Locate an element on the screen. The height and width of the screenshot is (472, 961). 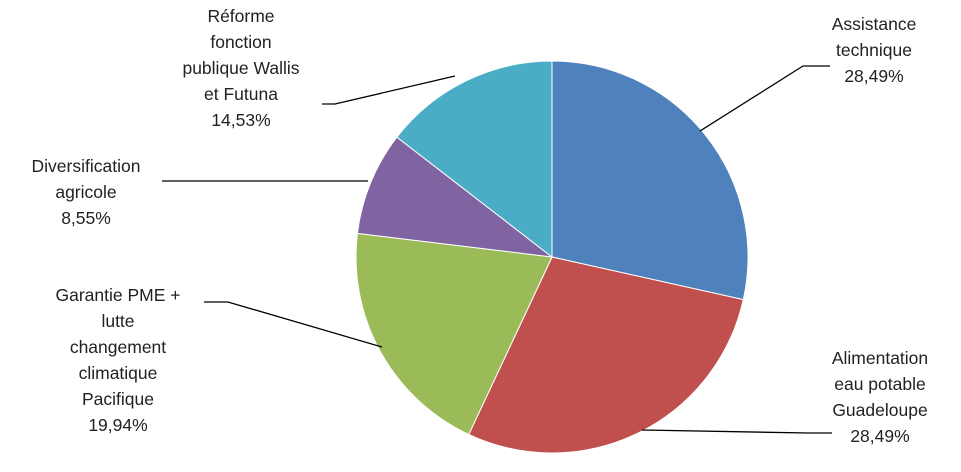
slice-label-1: Assistance technique 28,49% is located at coordinates (874, 50).